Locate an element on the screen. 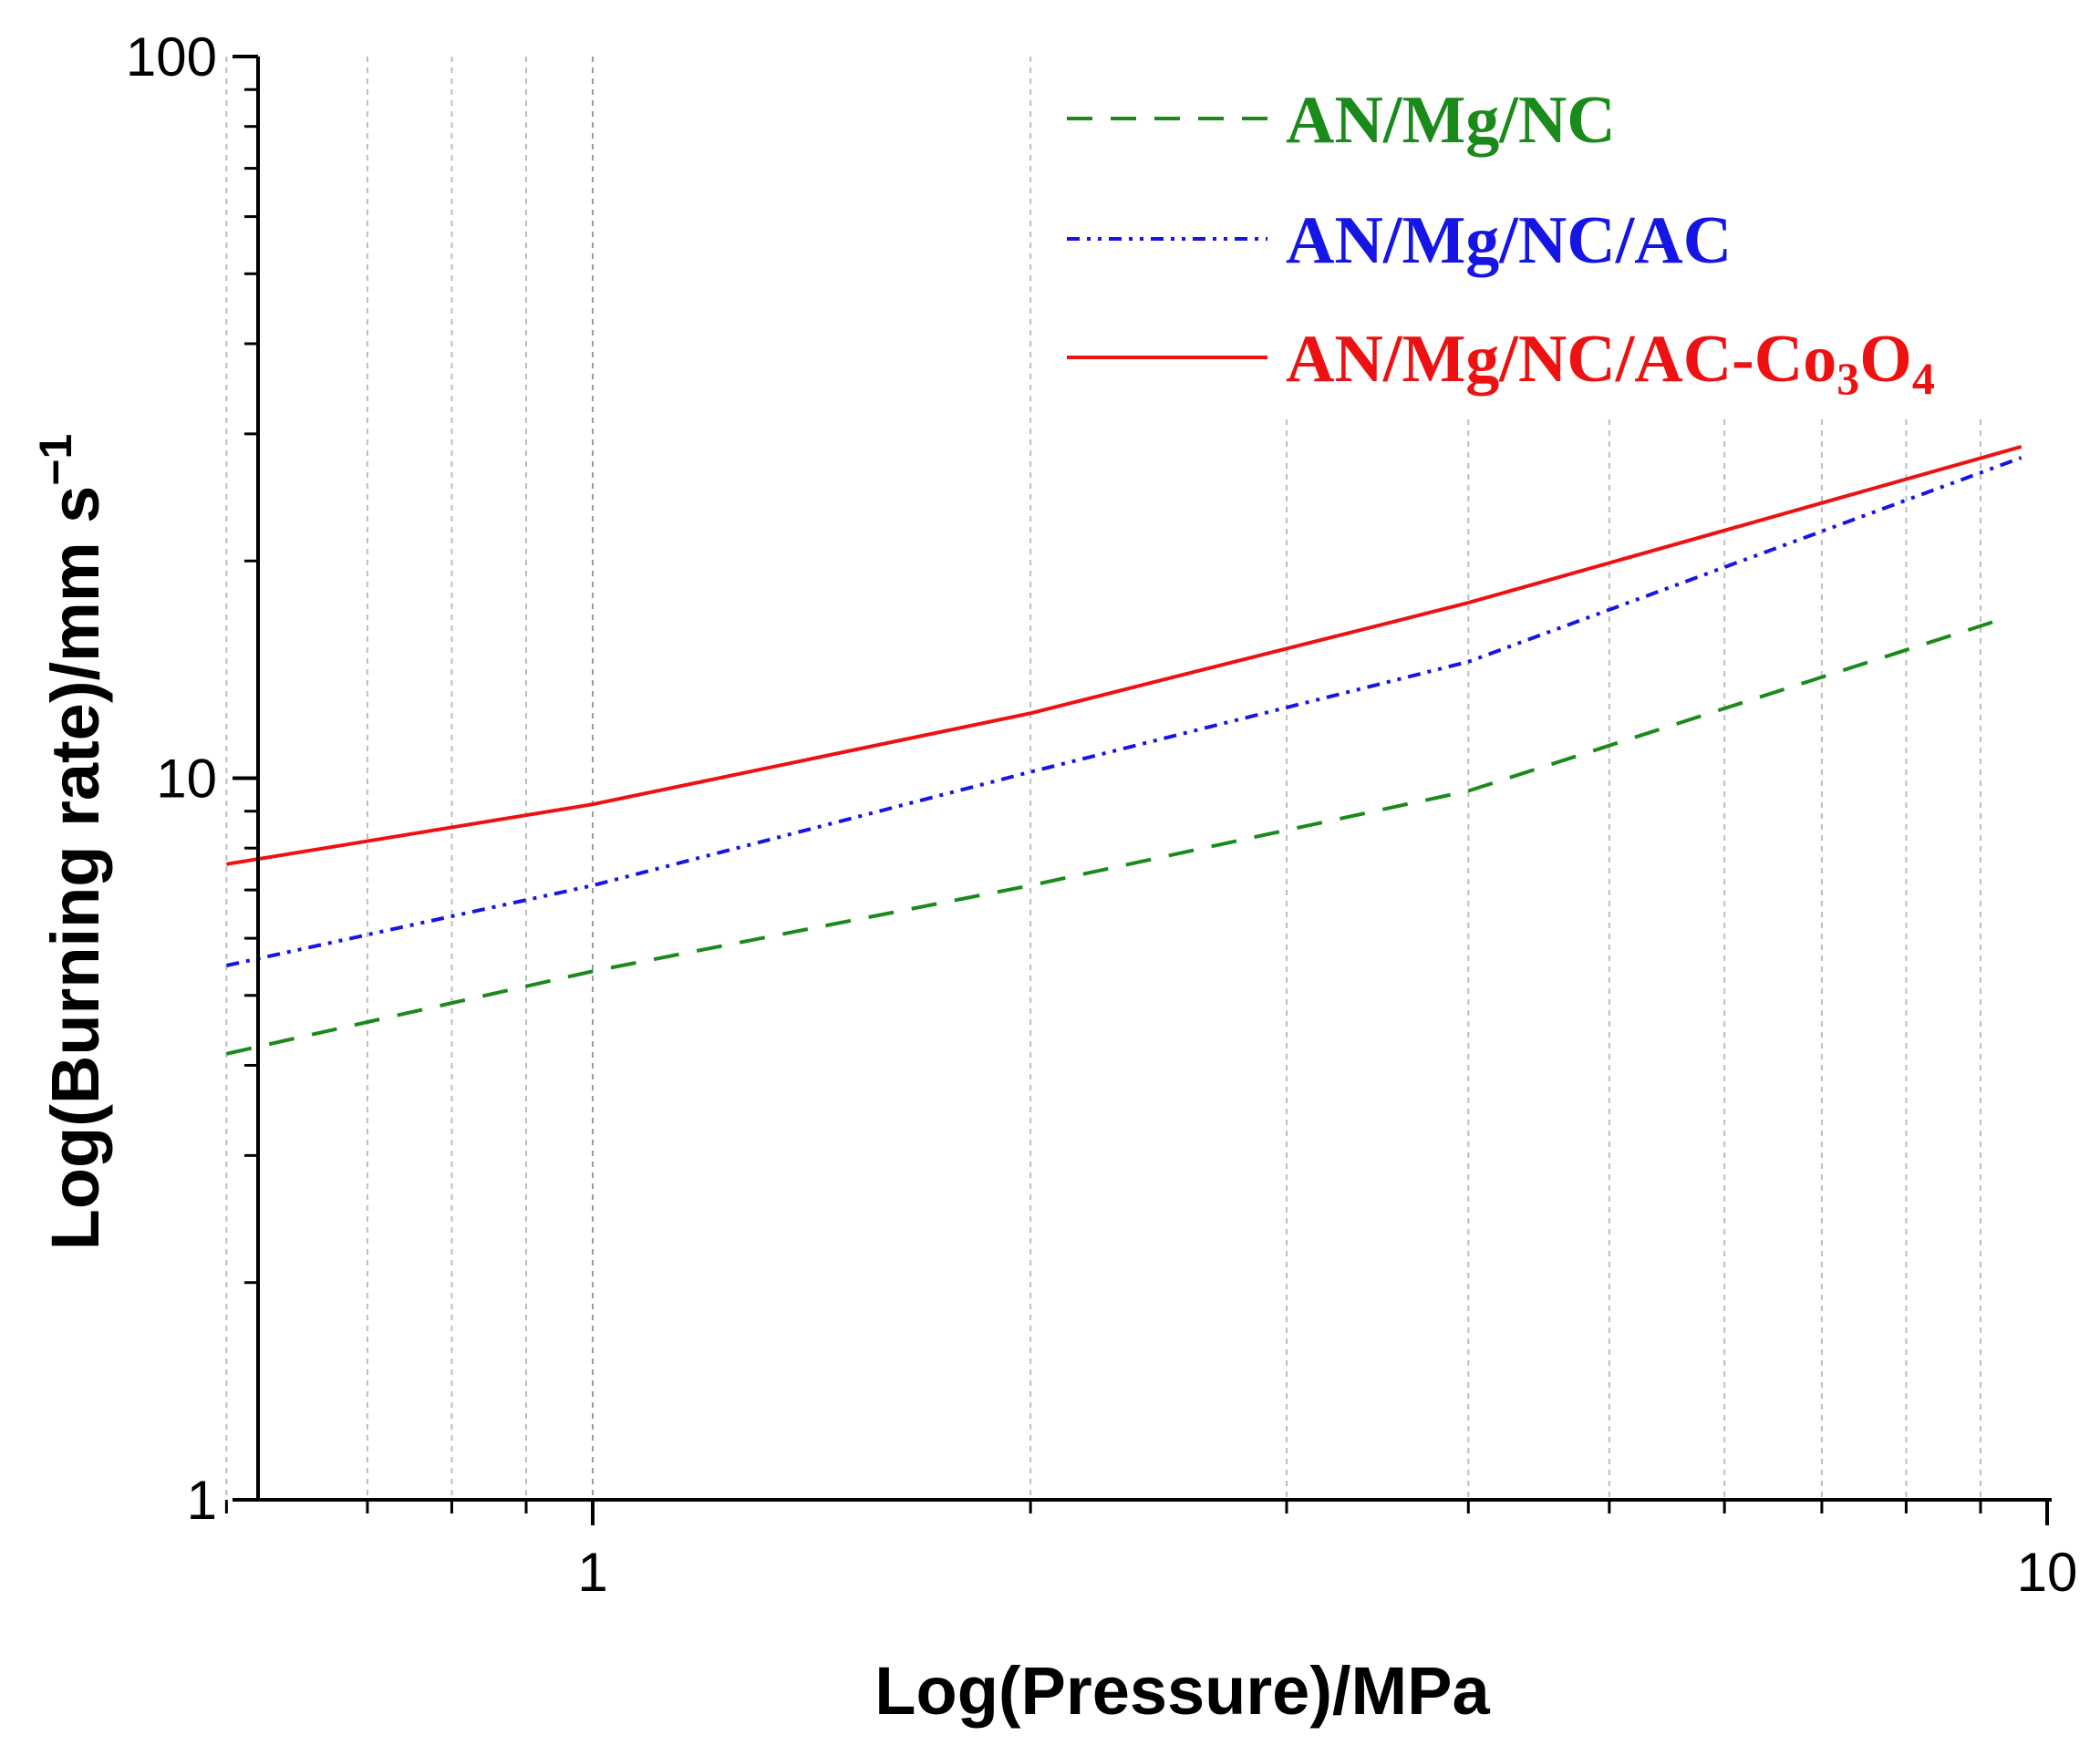 Image resolution: width=2100 pixels, height=1756 pixels. legend-label: AN/Mg/NC/AC is located at coordinates (1509, 241).